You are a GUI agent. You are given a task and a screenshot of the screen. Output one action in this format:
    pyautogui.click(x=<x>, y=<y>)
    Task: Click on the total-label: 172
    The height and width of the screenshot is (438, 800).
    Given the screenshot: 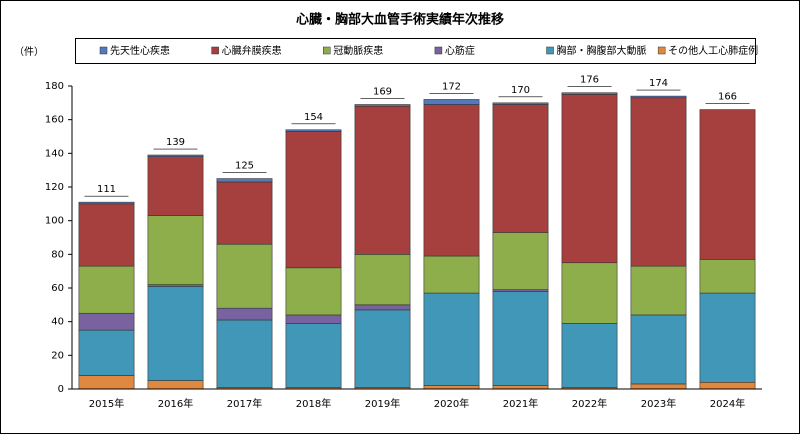 What is the action you would take?
    pyautogui.click(x=451, y=86)
    